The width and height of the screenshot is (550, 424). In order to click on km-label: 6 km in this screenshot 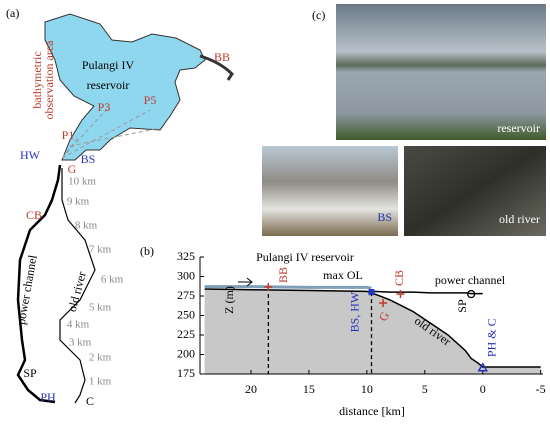, I will do `click(112, 280)`.